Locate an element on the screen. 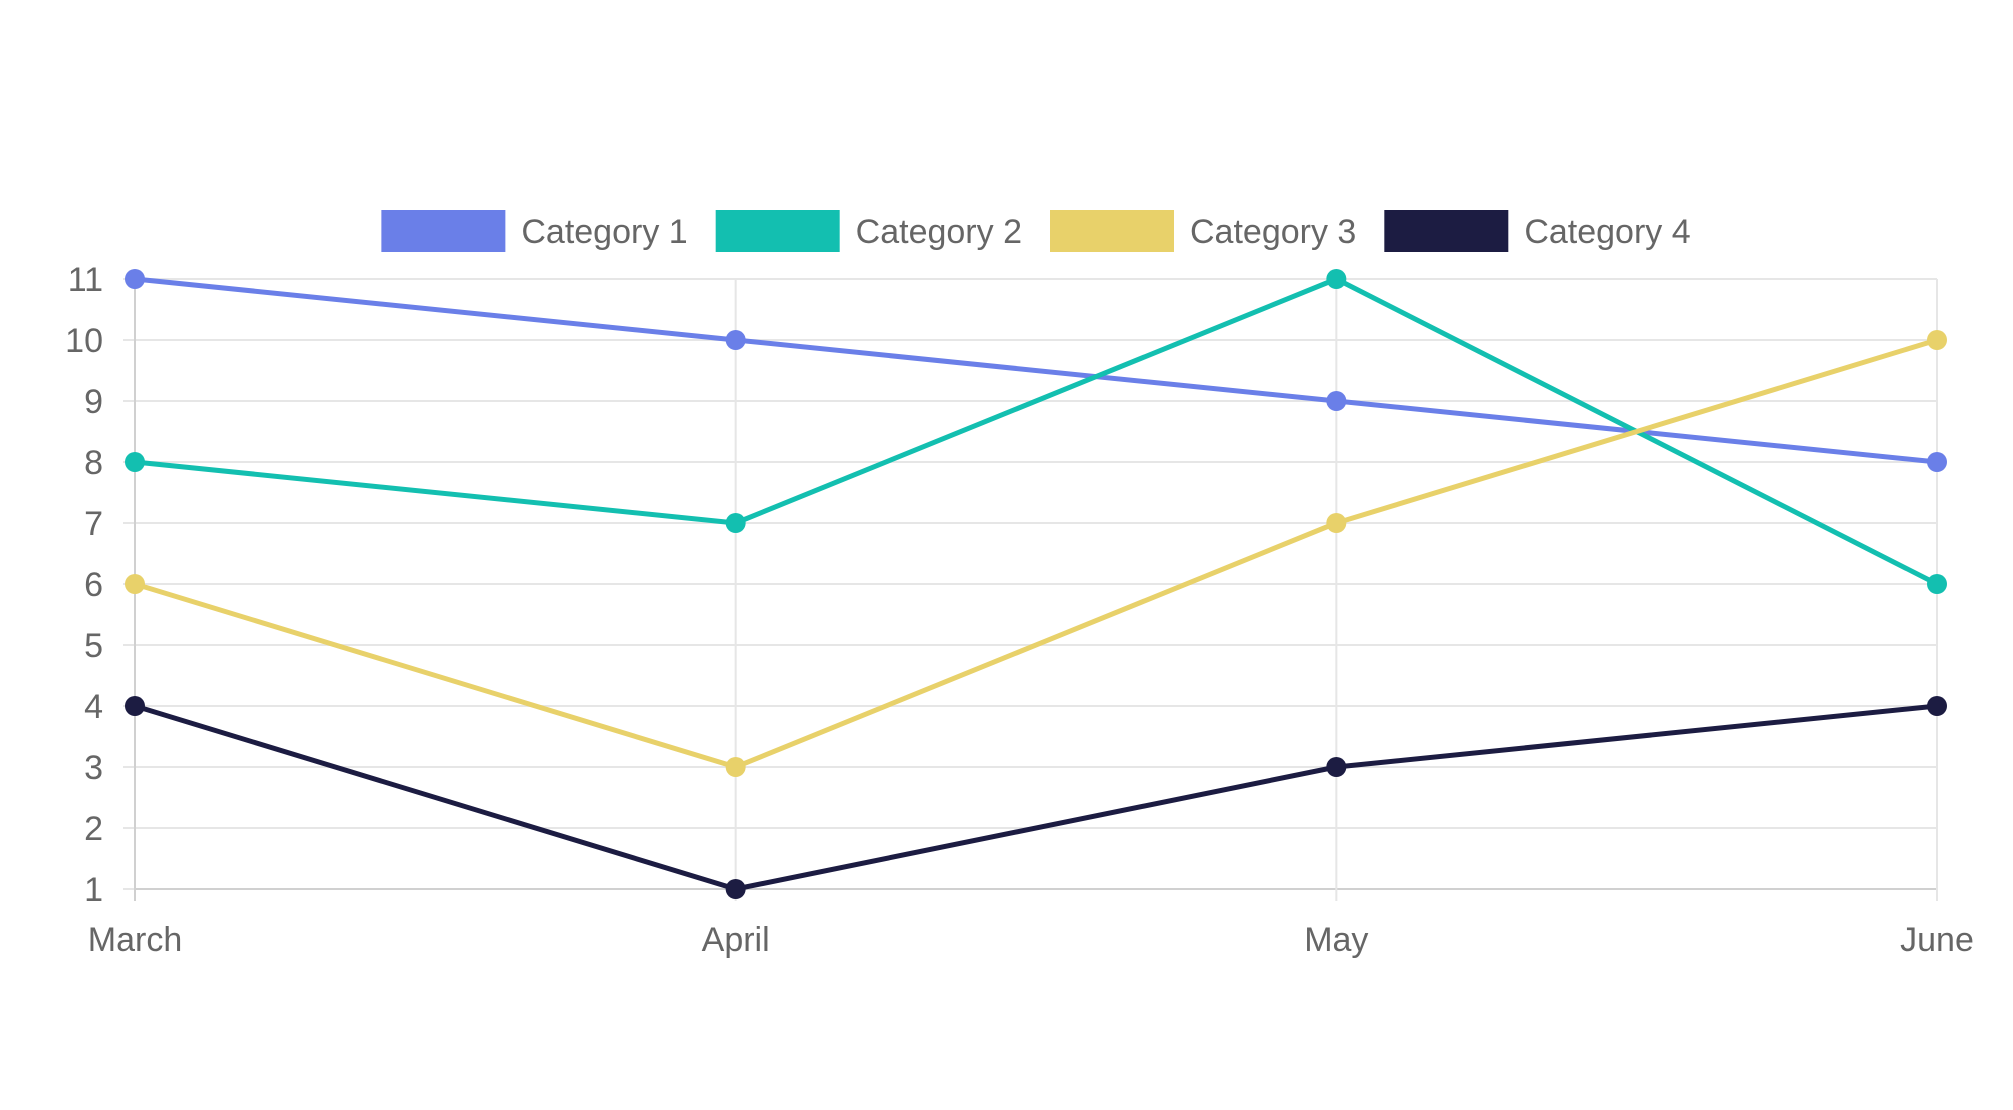 The height and width of the screenshot is (1110, 2013). legend: Category 1 Category 2 Category 3 Category 4 is located at coordinates (1036, 231).